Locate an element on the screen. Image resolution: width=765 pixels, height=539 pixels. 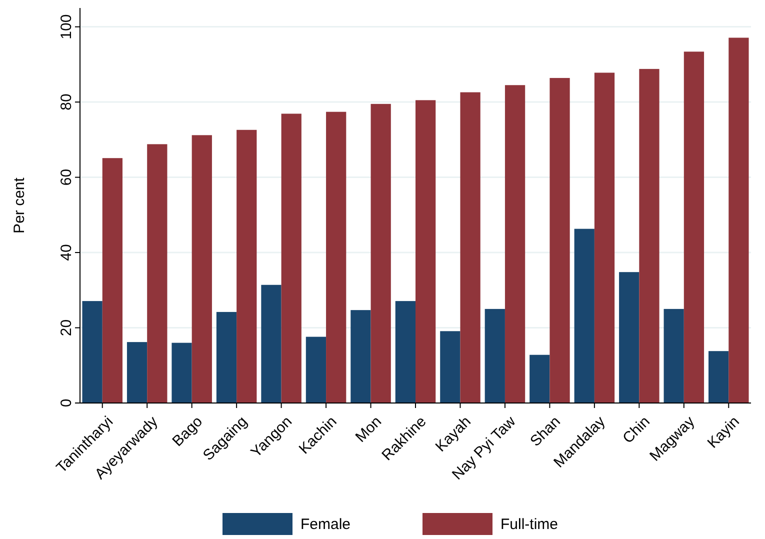
x-tick-label: Mon is located at coordinates (368, 429).